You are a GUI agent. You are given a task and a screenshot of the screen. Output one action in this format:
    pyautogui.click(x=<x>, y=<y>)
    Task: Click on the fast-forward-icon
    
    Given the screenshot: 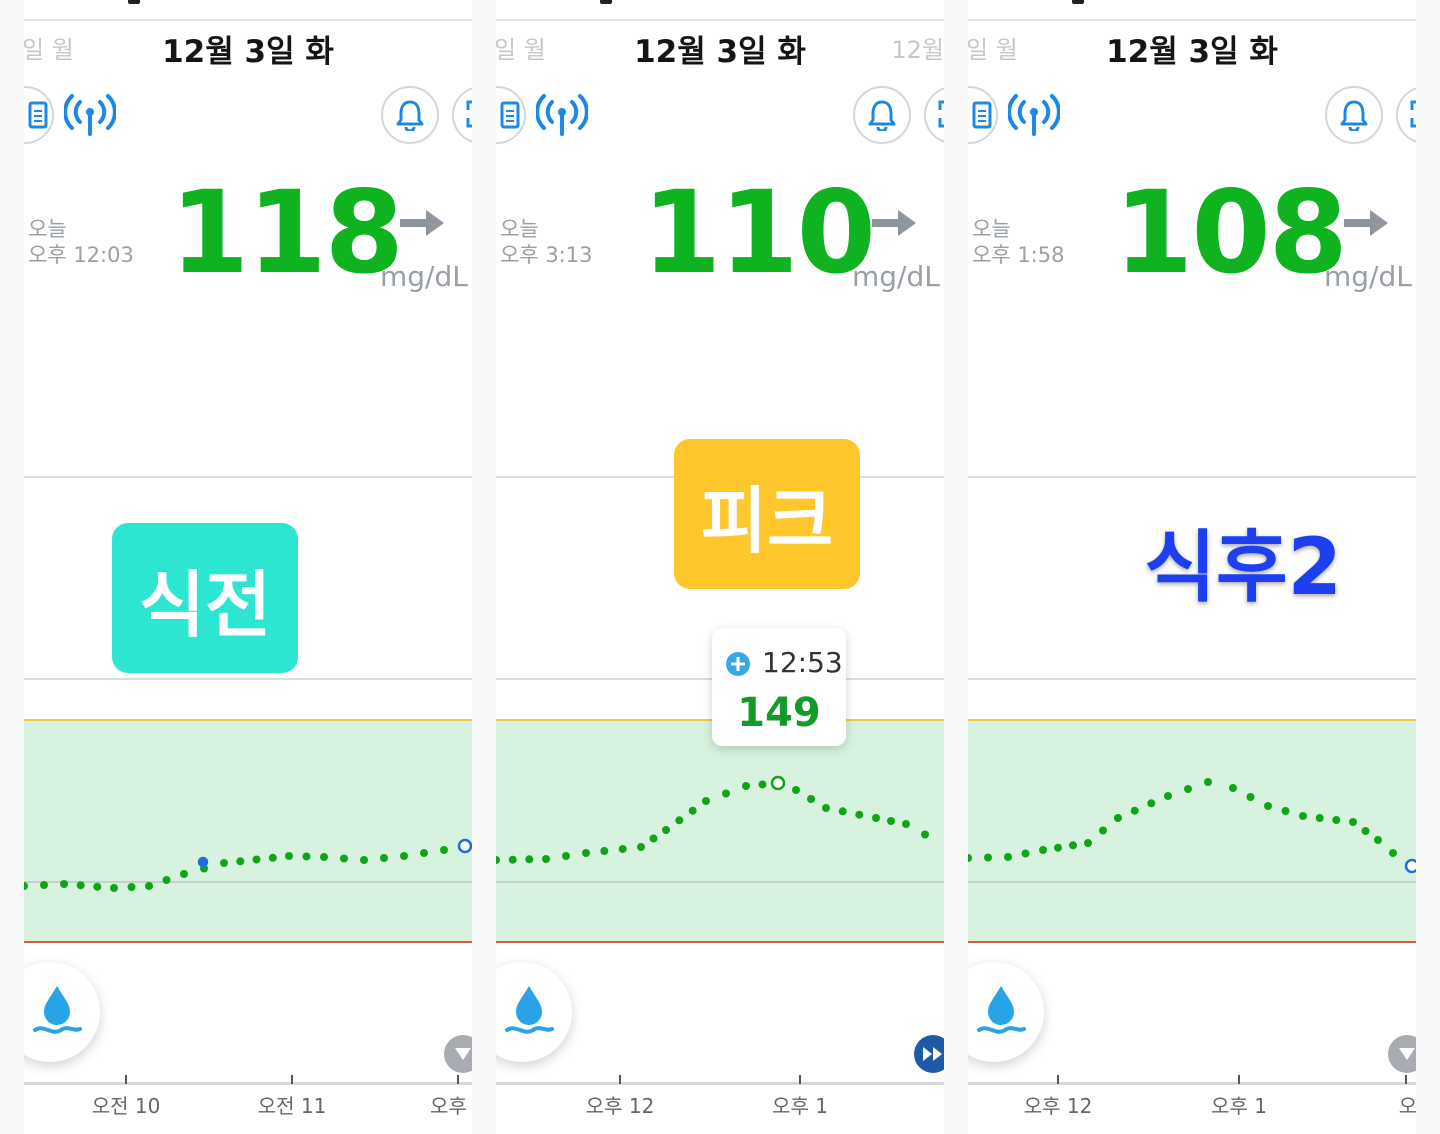 What is the action you would take?
    pyautogui.click(x=932, y=1054)
    